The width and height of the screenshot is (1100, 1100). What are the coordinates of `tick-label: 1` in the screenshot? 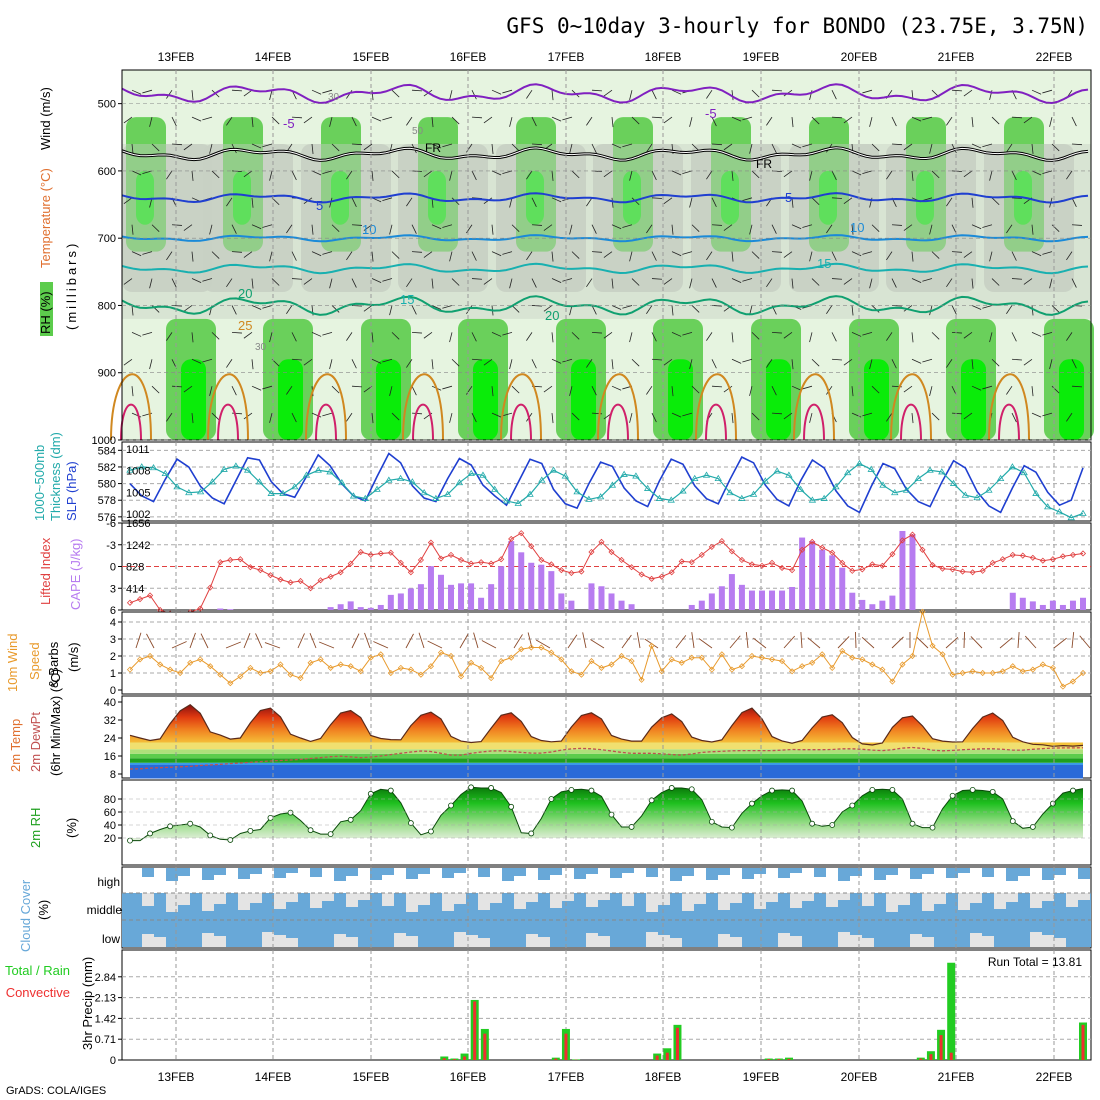 It's located at (113, 674).